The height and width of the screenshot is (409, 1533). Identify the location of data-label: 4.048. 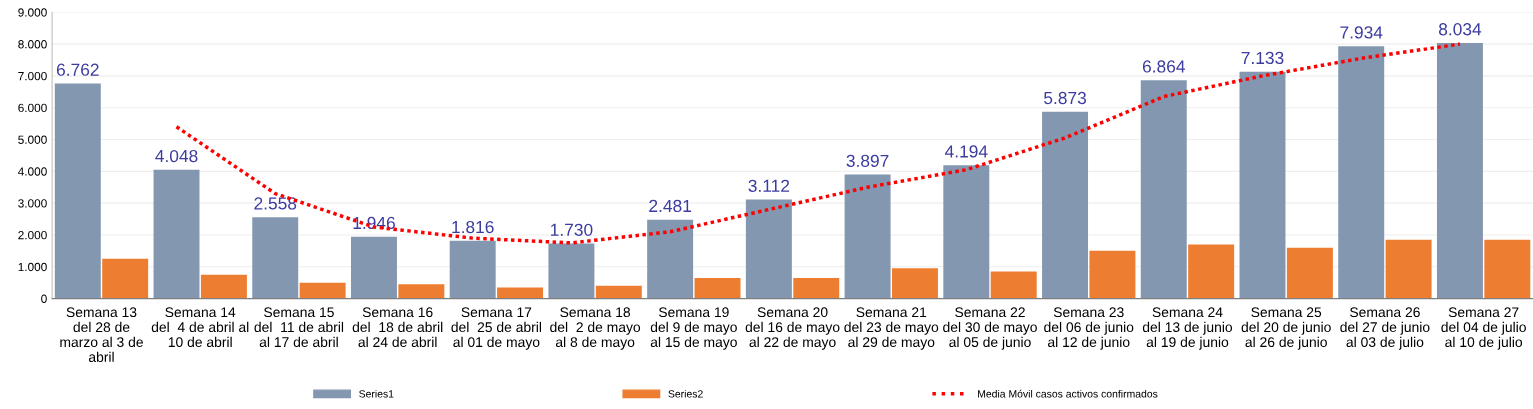
(176, 156).